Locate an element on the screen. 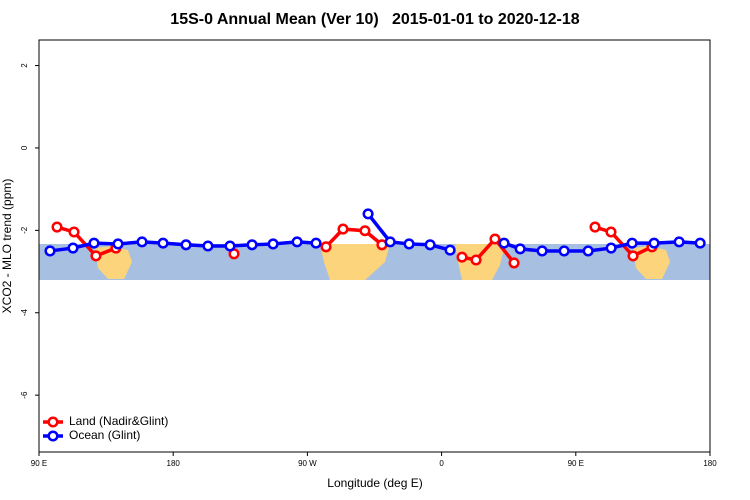 This screenshot has width=750, height=500. y-axis-label: XCO2 - MLO trend (ppm) is located at coordinates (7, 246).